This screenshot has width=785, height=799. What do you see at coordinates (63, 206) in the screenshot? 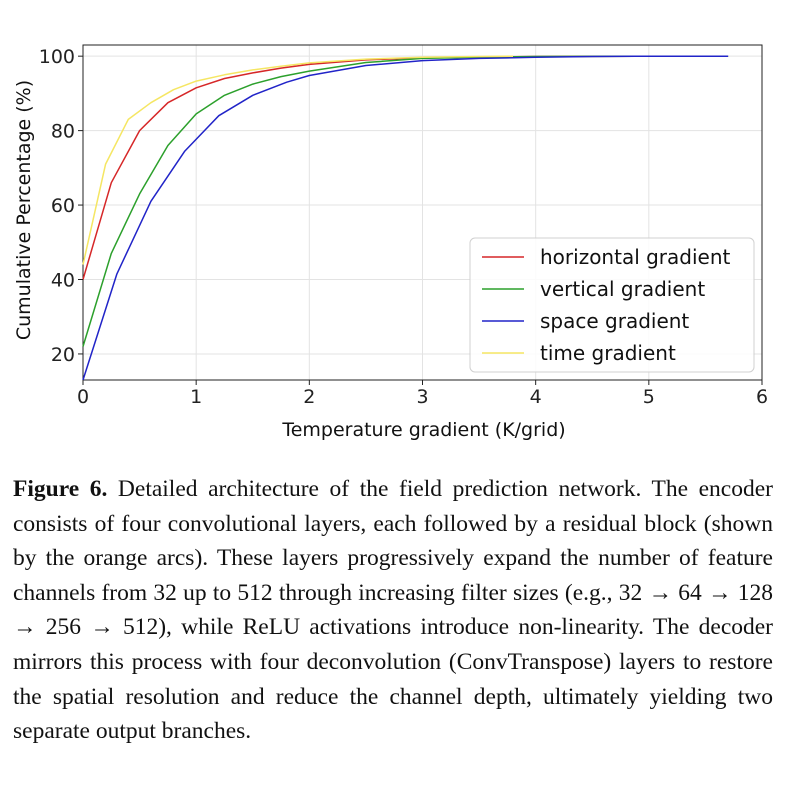
I see `y-tick-label: 60` at bounding box center [63, 206].